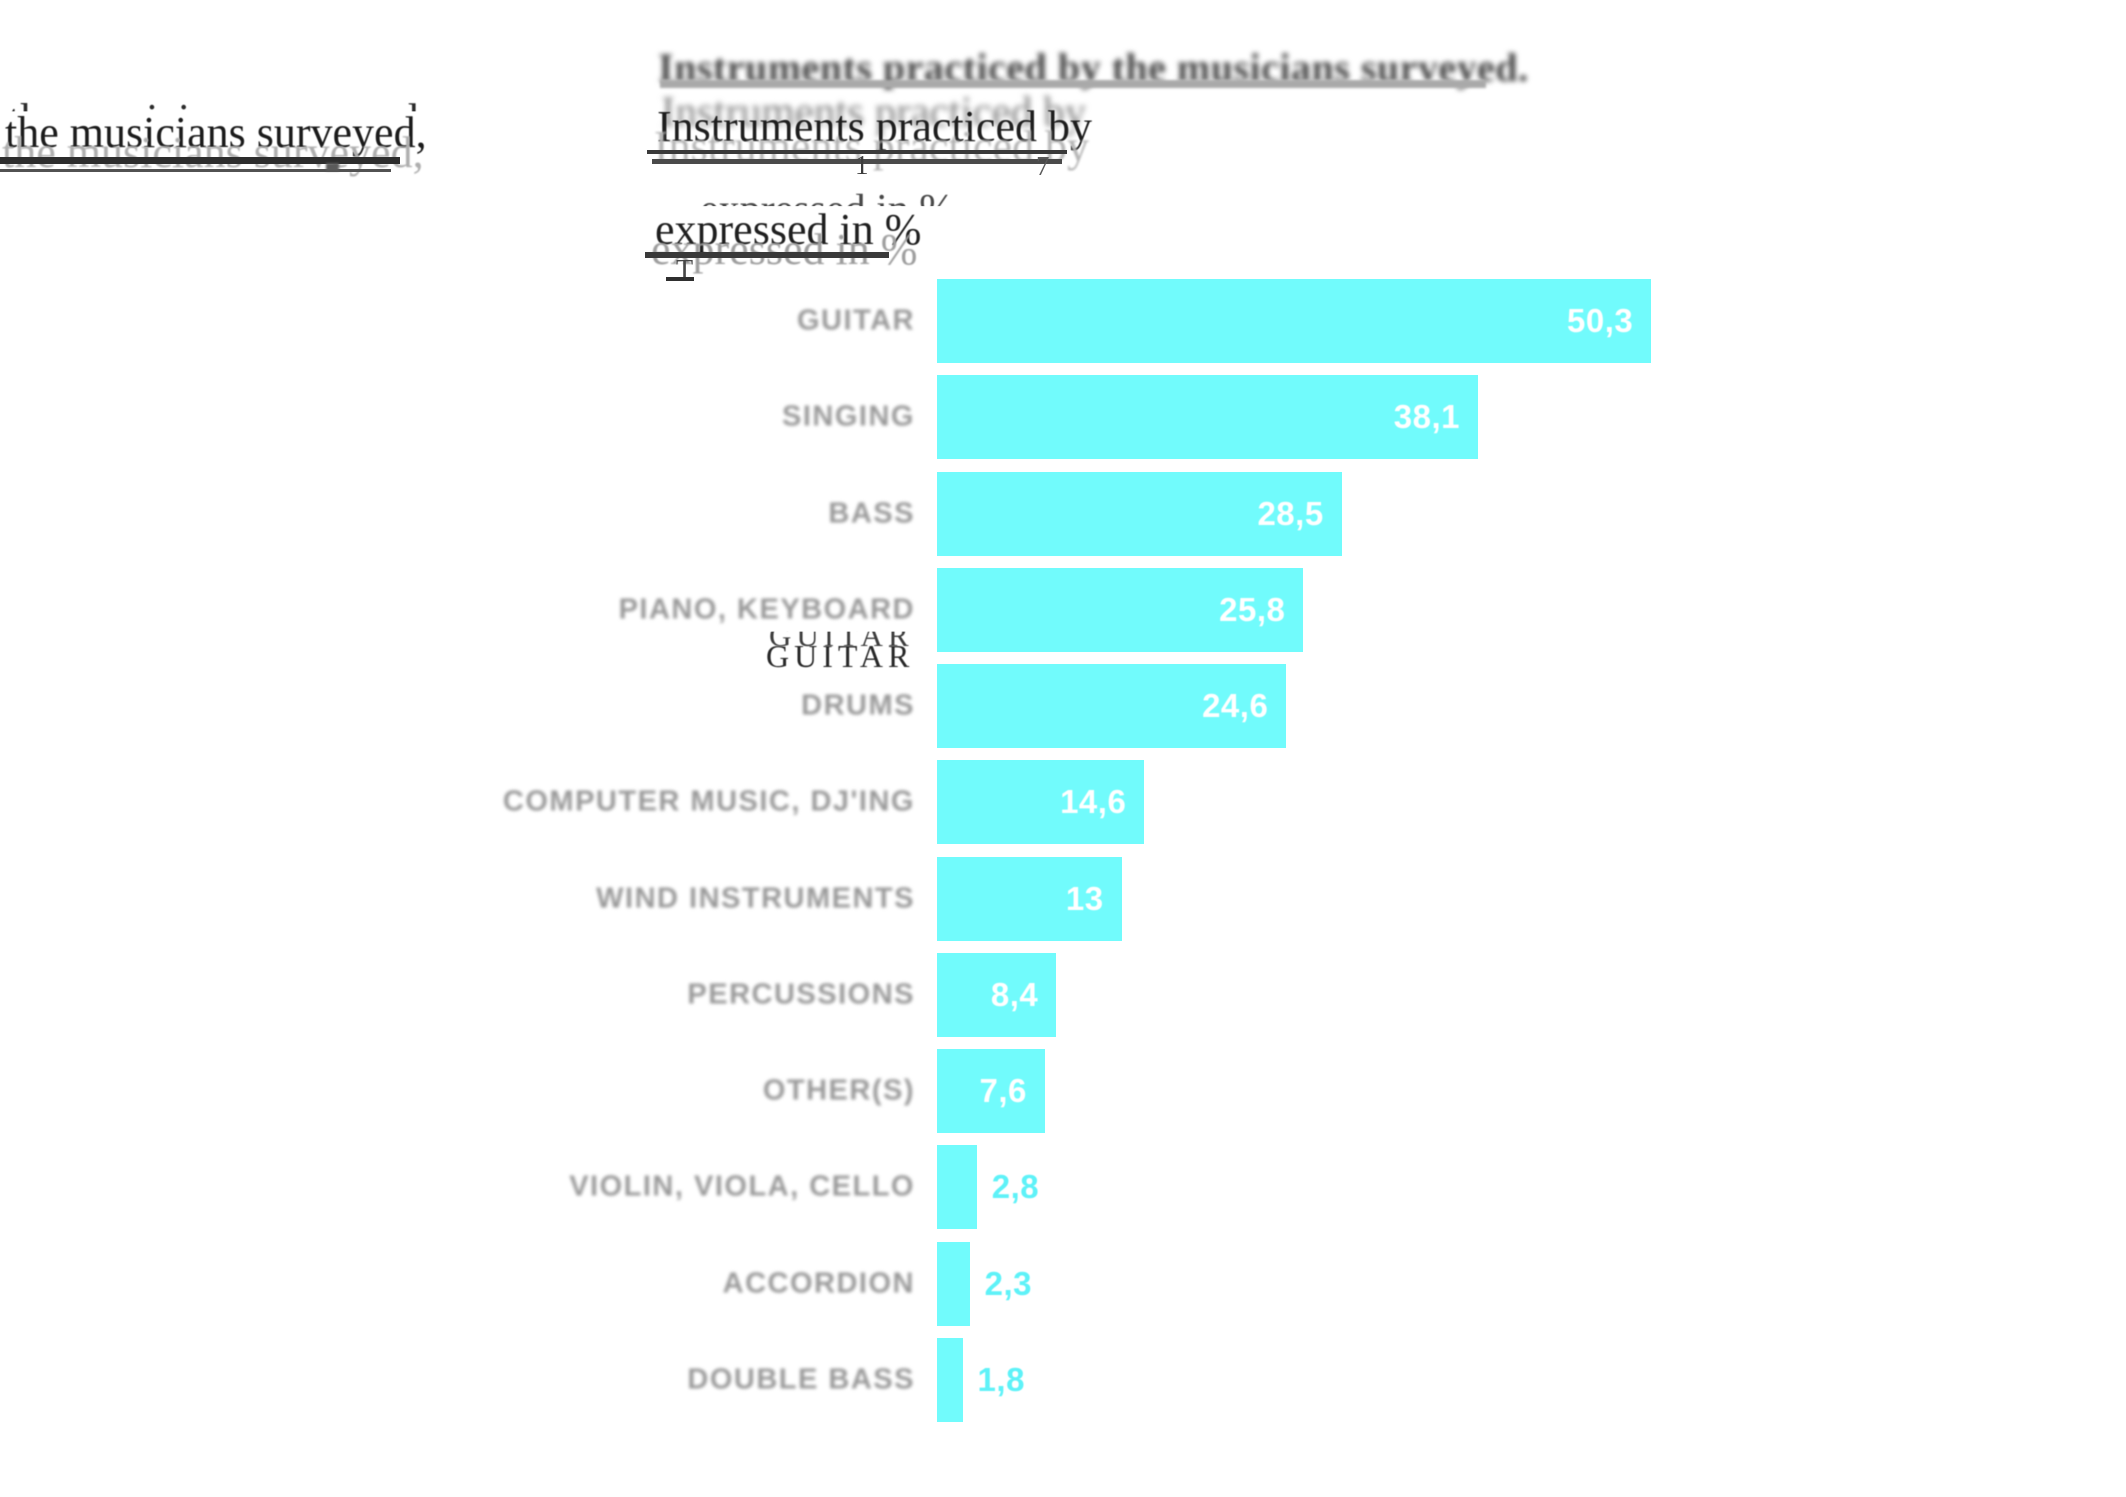 This screenshot has height=1497, width=2126. Describe the element at coordinates (216, 132) in the screenshot. I see `title-left-ghost-main: the musicians surveyed,` at that location.